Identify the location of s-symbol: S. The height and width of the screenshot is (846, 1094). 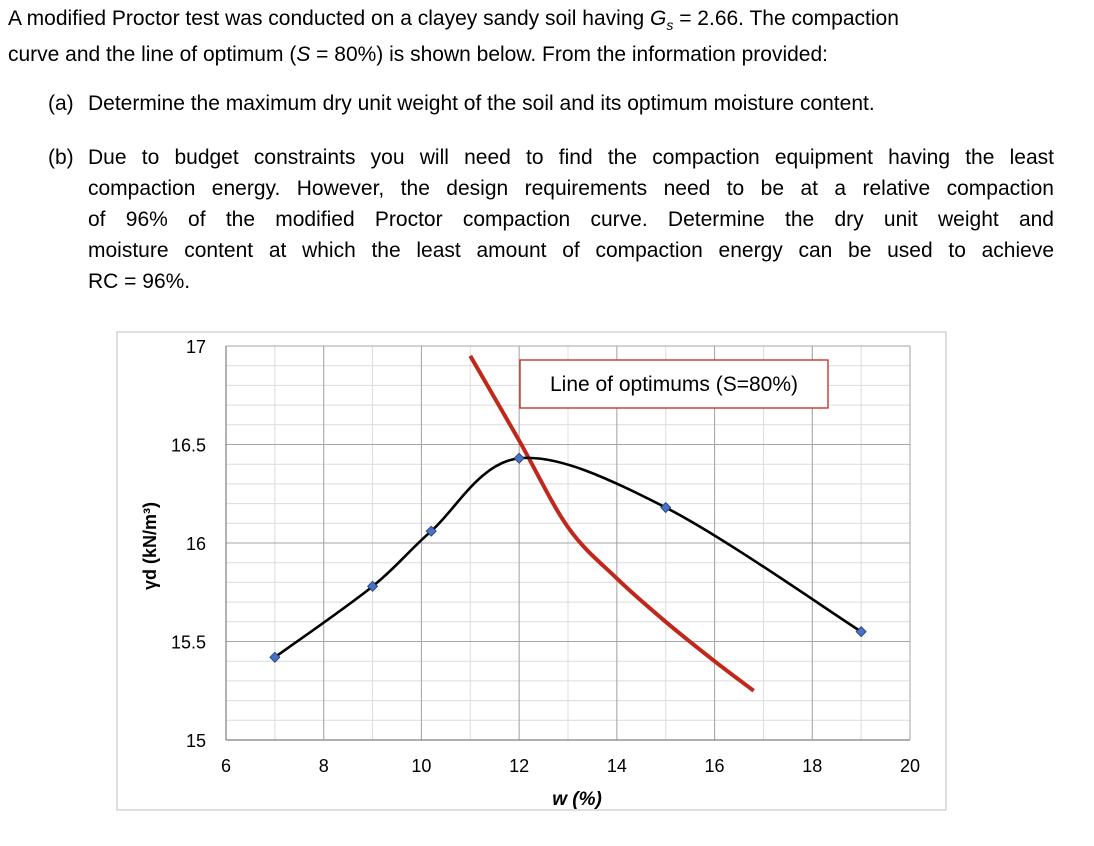
(303, 55).